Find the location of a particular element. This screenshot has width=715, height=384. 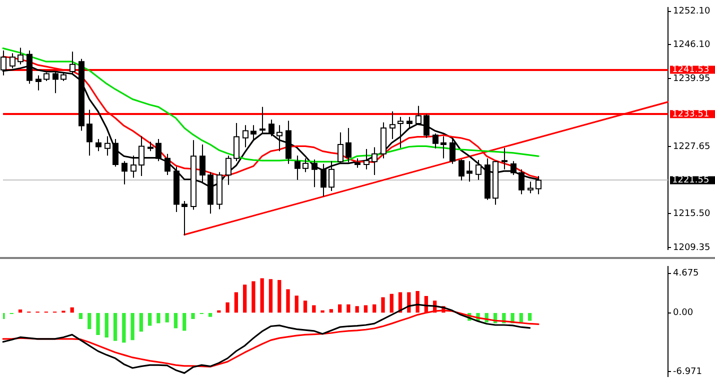

y-tick-label: 1246.10 is located at coordinates (691, 45).